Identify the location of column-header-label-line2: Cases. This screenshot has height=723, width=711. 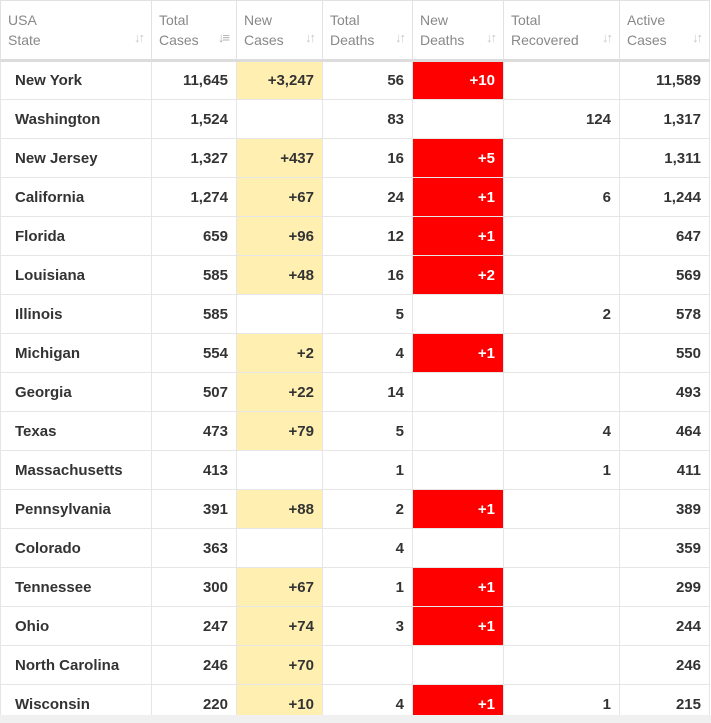
(264, 40).